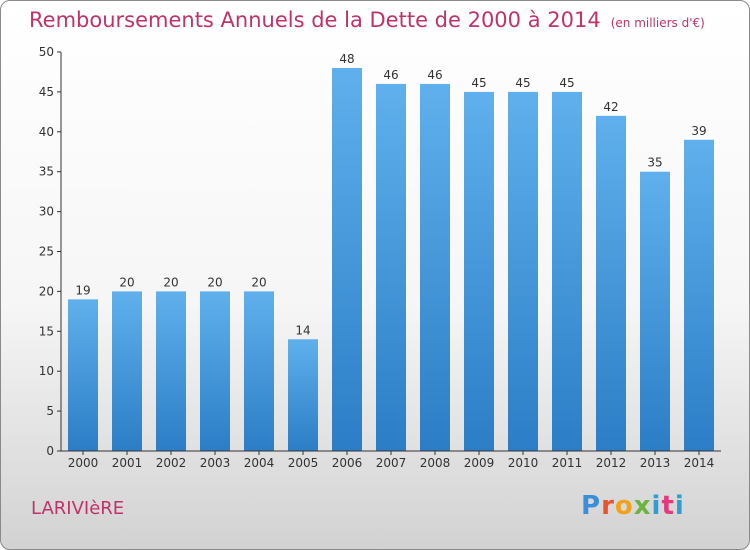 This screenshot has width=750, height=550. I want to click on bar-value-label: 35, so click(654, 163).